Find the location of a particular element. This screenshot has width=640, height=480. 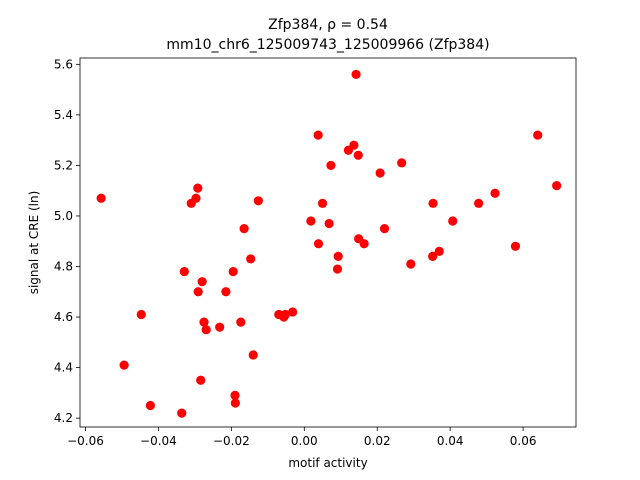

y-axis-label-text: signal at CRE (ln) is located at coordinates (34, 243).